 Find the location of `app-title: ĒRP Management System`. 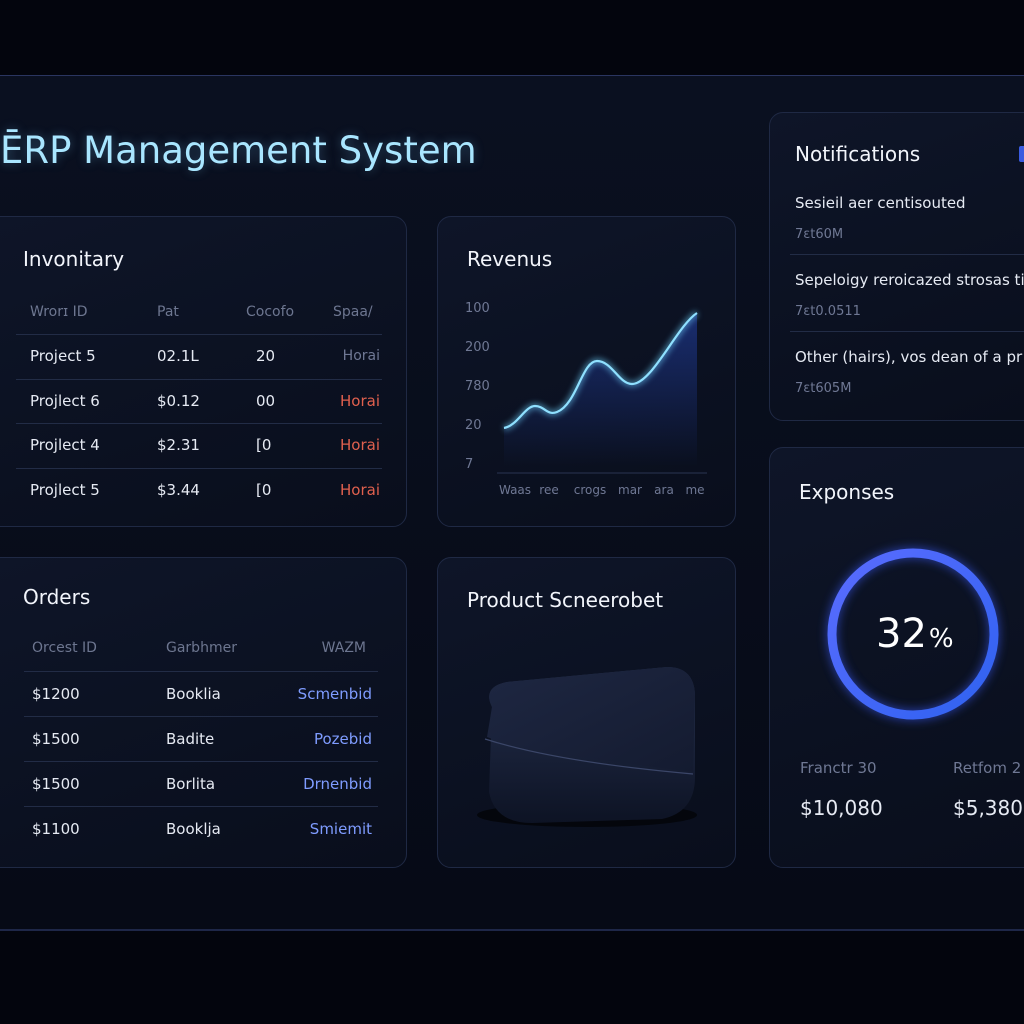

app-title: ĒRP Management System is located at coordinates (238, 150).